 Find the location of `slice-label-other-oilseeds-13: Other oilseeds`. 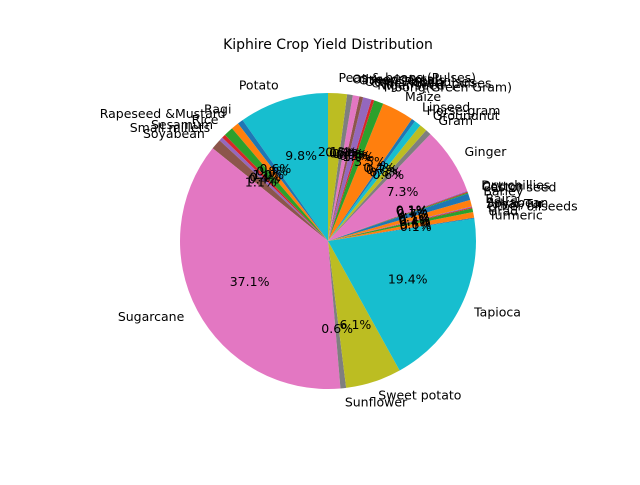

slice-label-other-oilseeds-13: Other oilseeds is located at coordinates (532, 205).